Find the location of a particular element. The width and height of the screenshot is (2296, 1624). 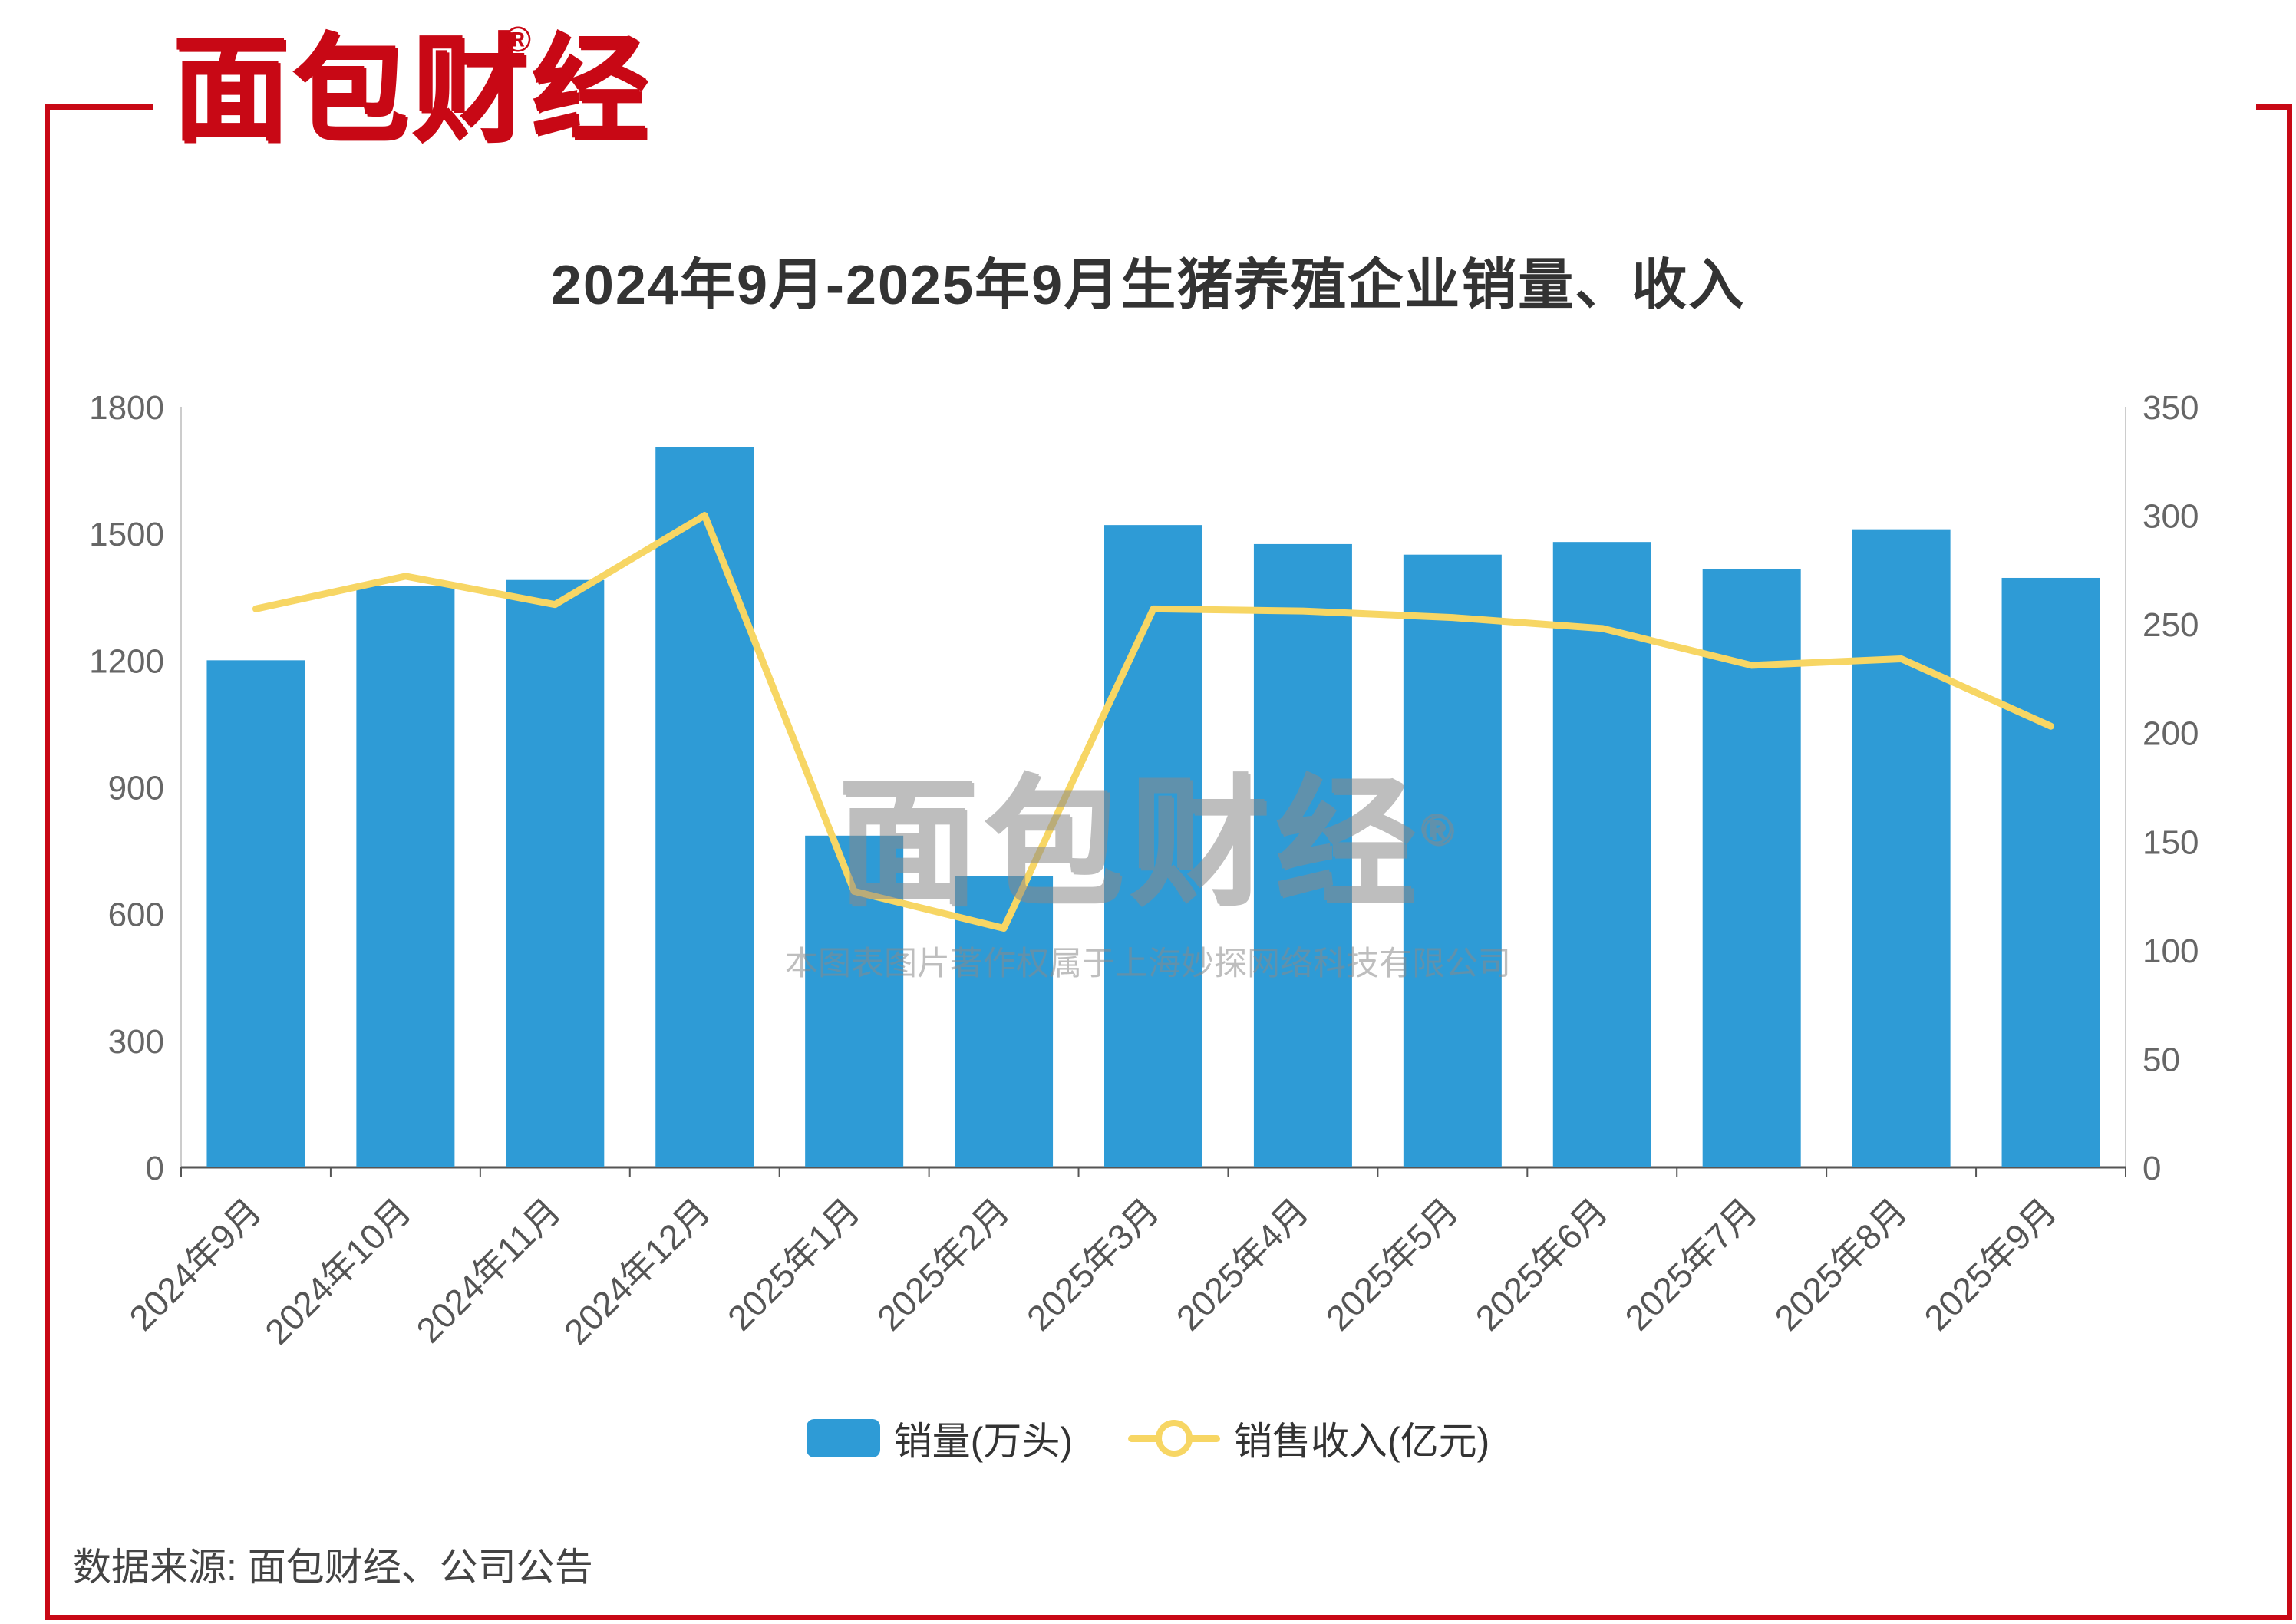

right-axis-tick-label: 0 is located at coordinates (2152, 1168).